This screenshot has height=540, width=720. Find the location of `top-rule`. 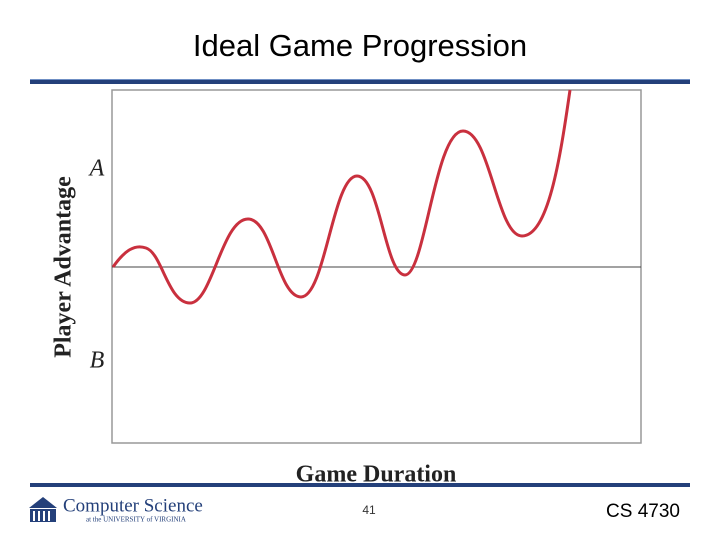

top-rule is located at coordinates (360, 81).